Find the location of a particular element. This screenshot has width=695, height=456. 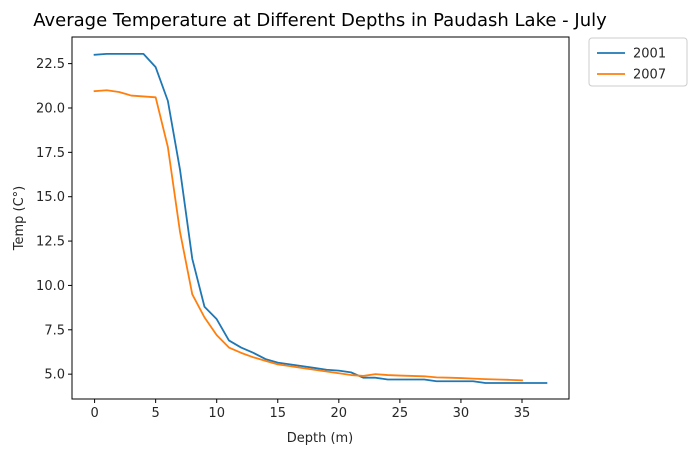

y-axis: 5.0 7.5 10.0 12.5 15.0 17.5 20.0 22.5 is located at coordinates (54, 220).